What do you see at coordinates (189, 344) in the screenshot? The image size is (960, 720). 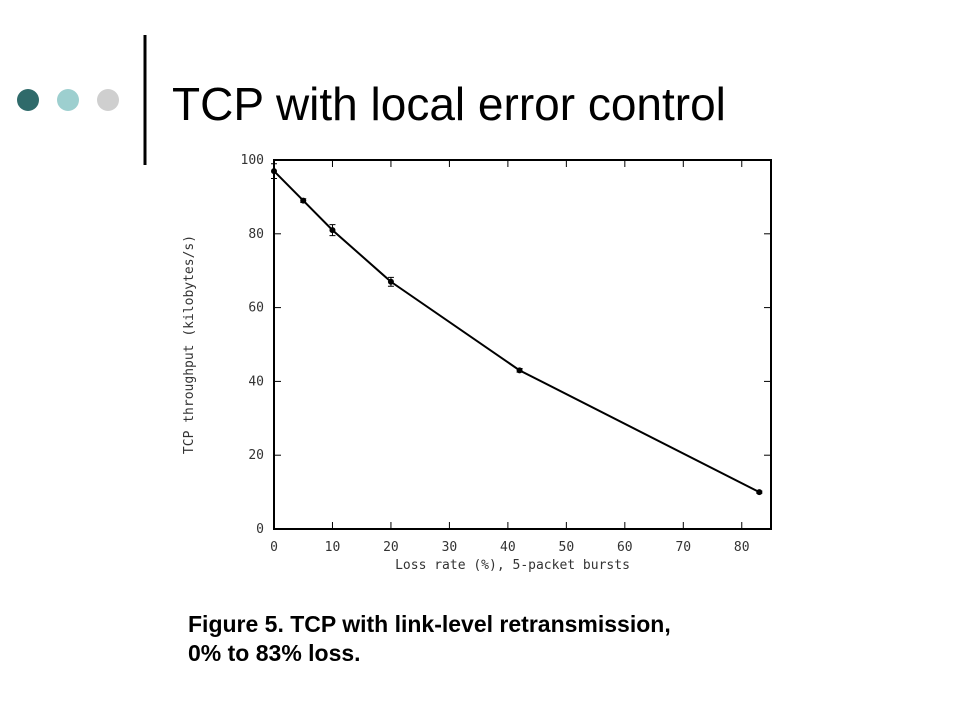 I see `y-axis-label: TCP throughput (kilobytes/s)` at bounding box center [189, 344].